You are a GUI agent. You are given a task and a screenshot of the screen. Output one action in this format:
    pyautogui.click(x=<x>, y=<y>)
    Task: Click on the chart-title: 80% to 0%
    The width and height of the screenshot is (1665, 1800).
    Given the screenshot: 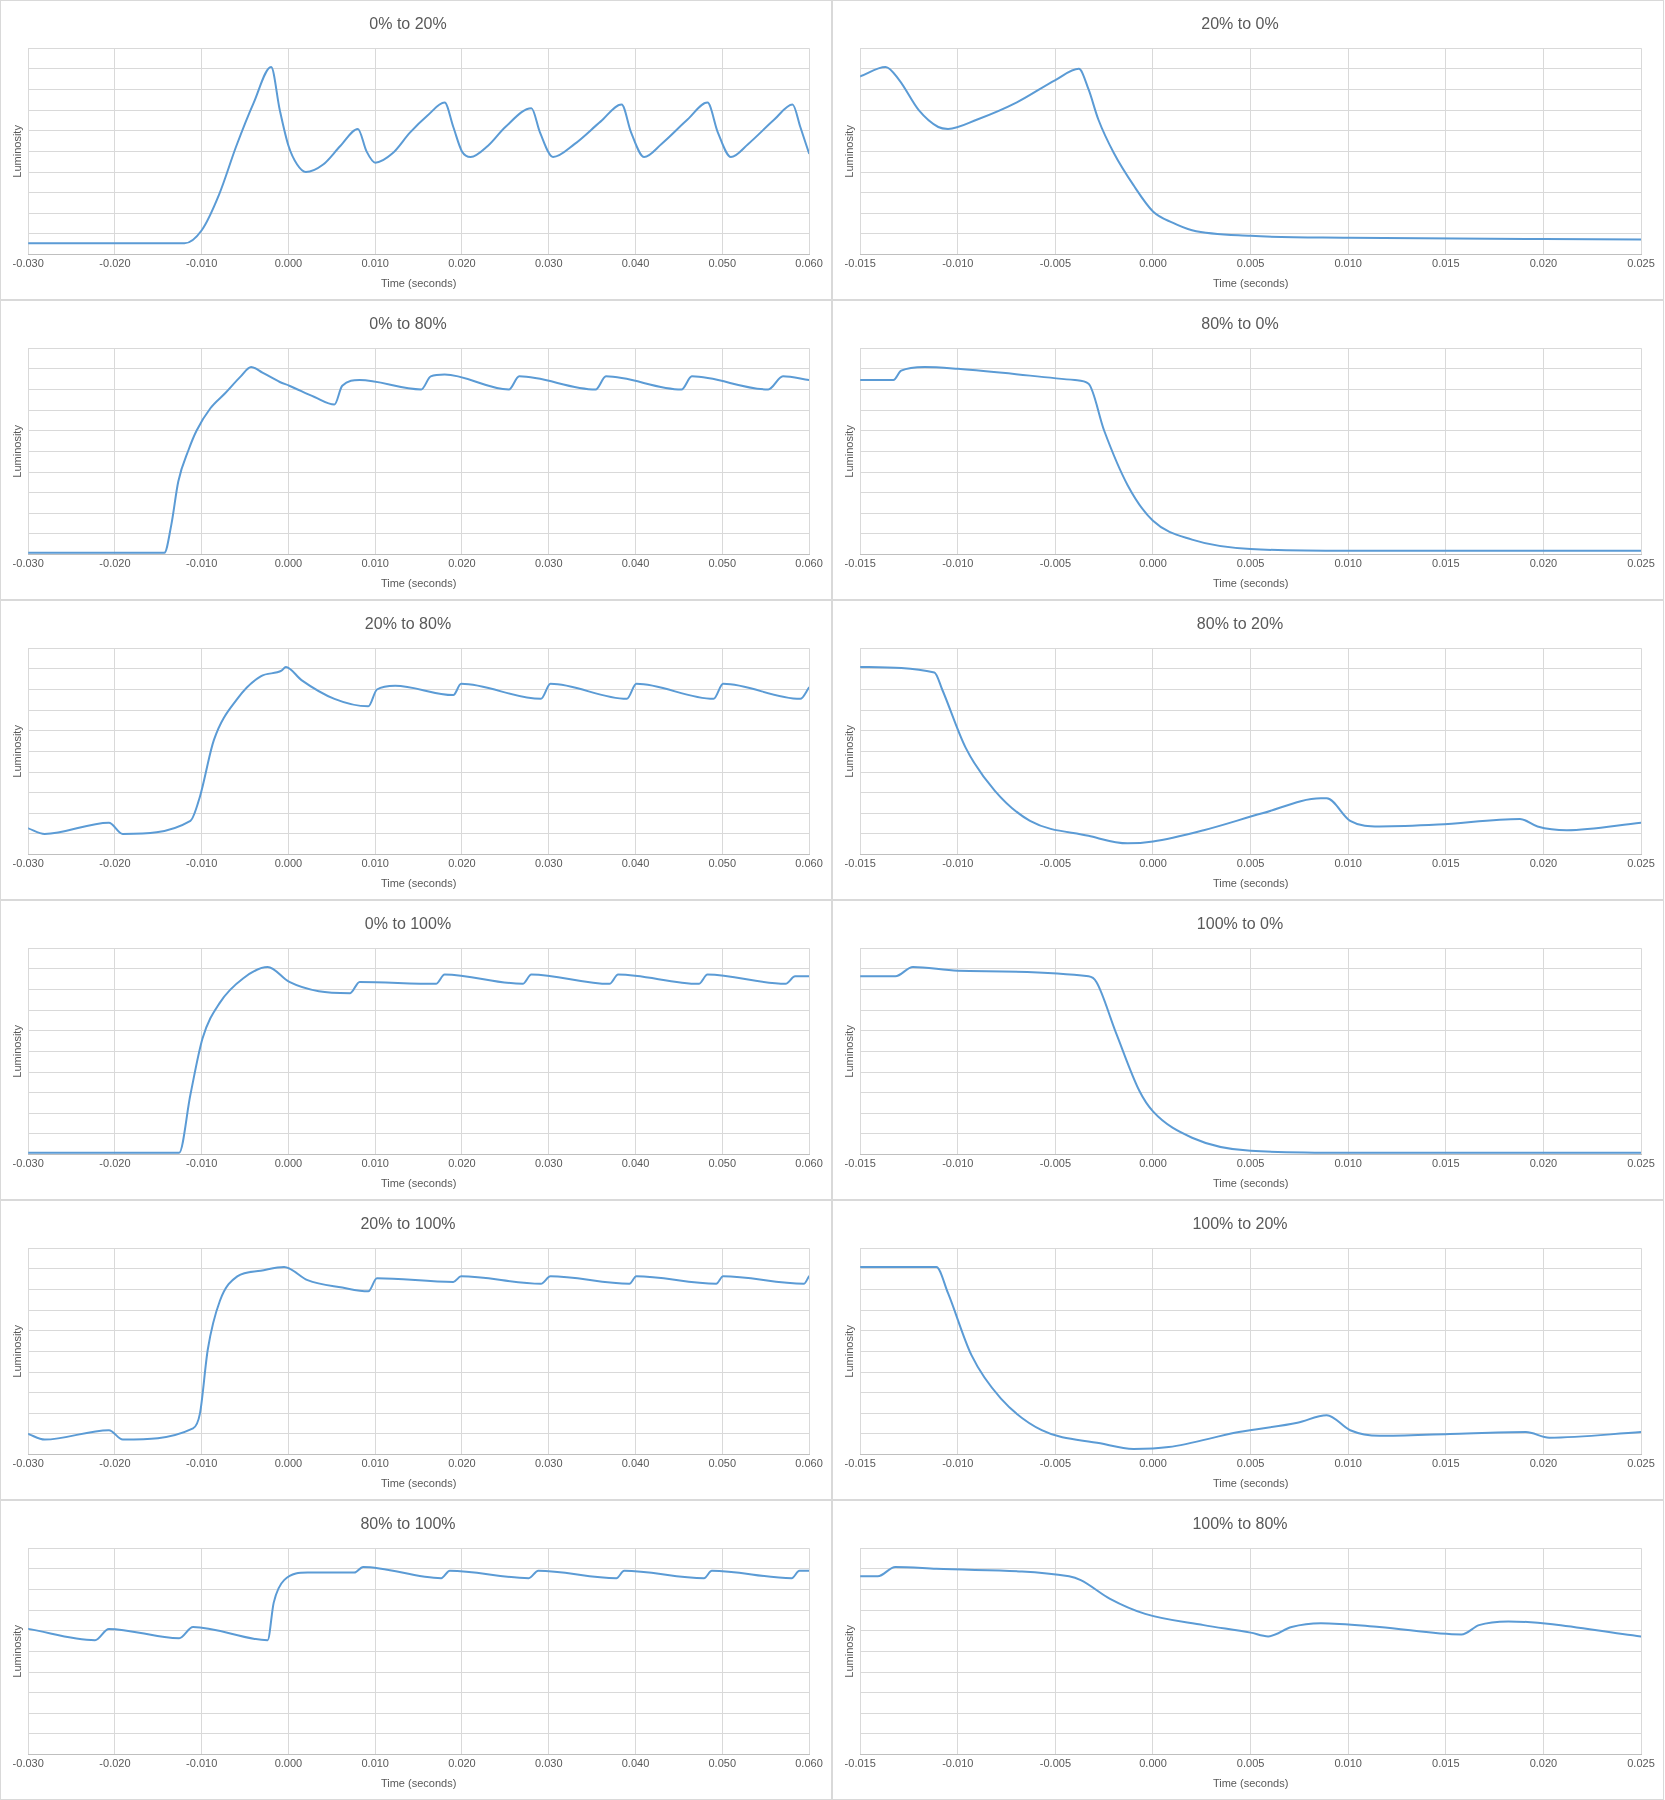 What is the action you would take?
    pyautogui.click(x=1240, y=324)
    